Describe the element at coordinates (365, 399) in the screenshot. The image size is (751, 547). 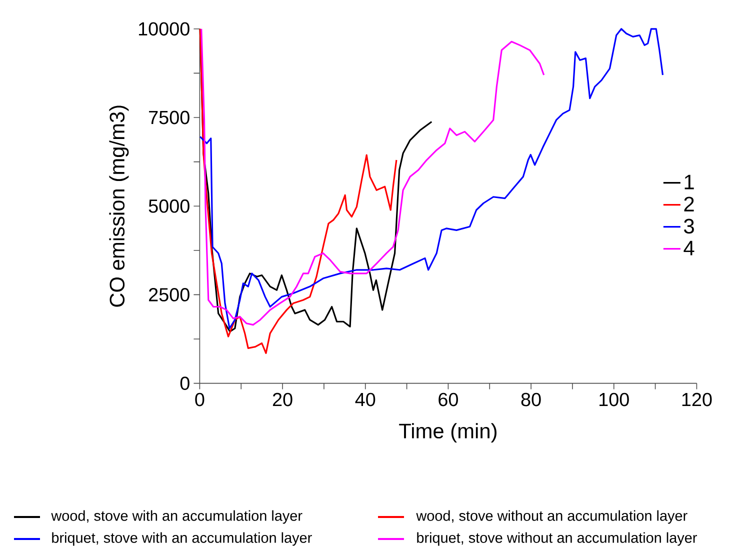
I see `x-tick-label: 40` at that location.